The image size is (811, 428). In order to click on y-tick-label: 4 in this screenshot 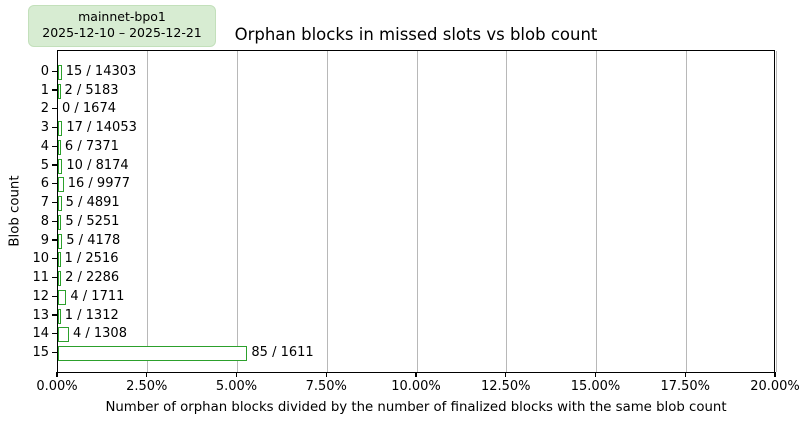, I will do `click(44, 146)`.